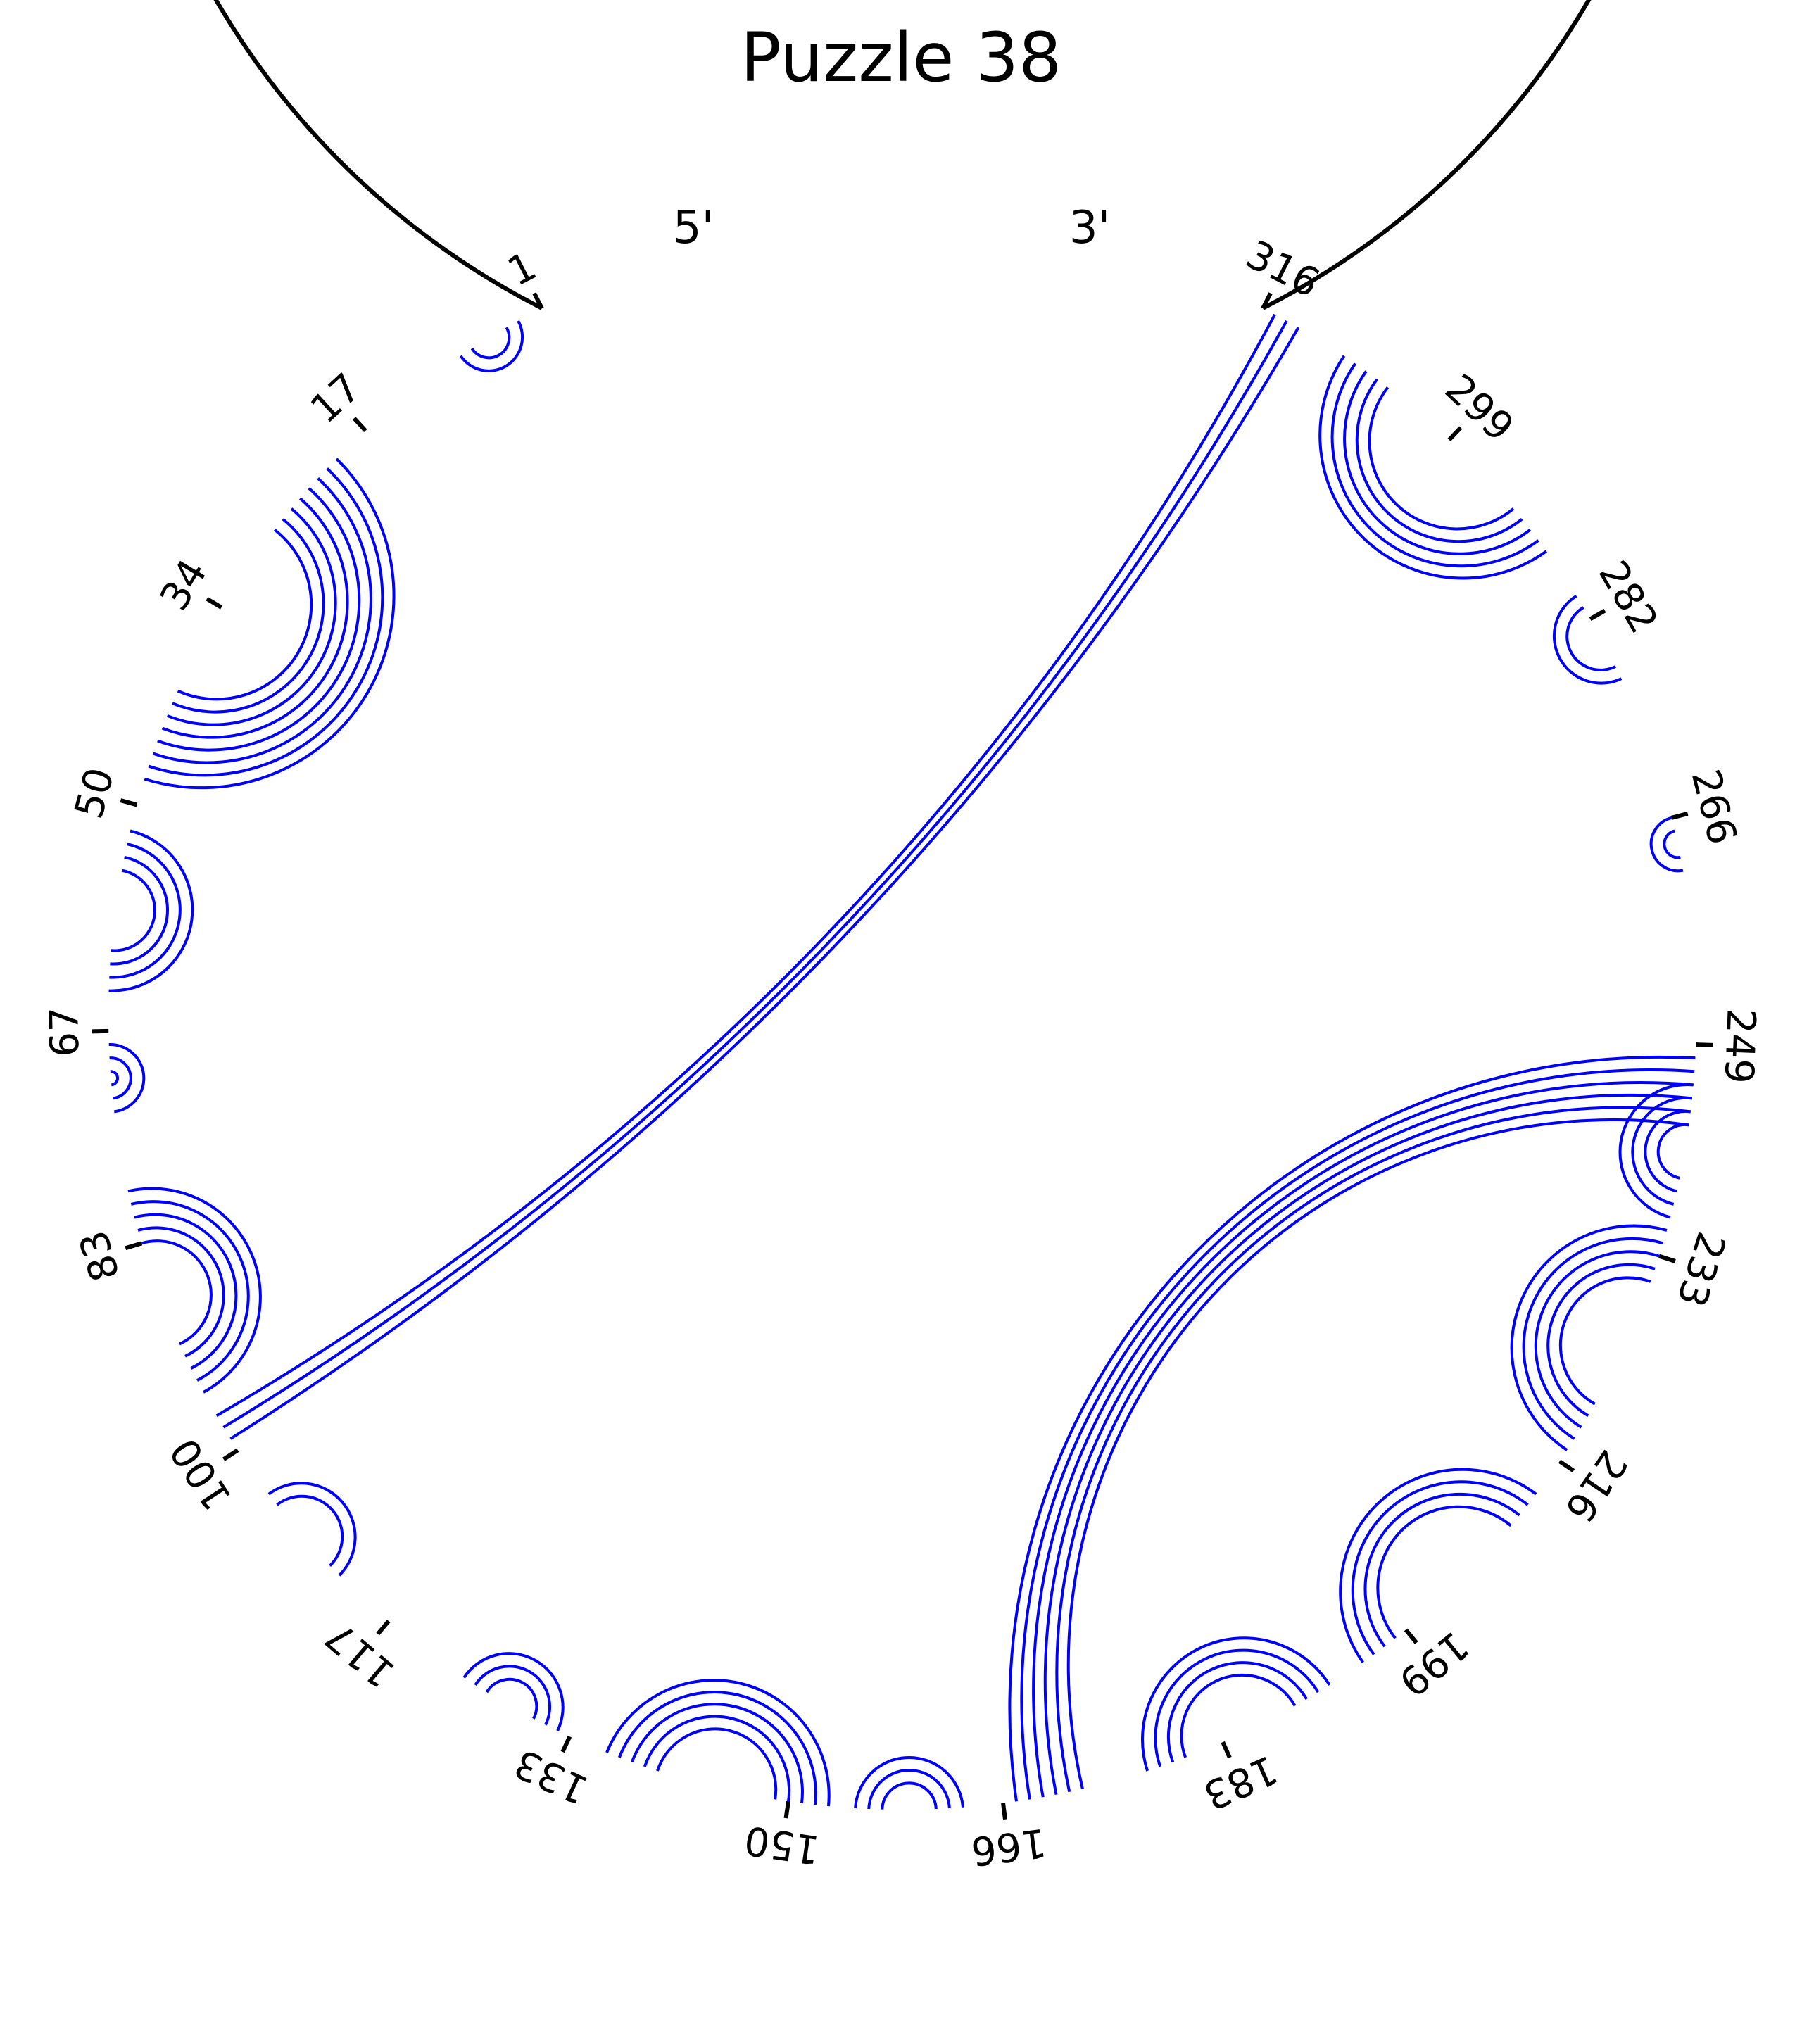  I want to click on tick-label-249: 249, so click(1739, 1046).